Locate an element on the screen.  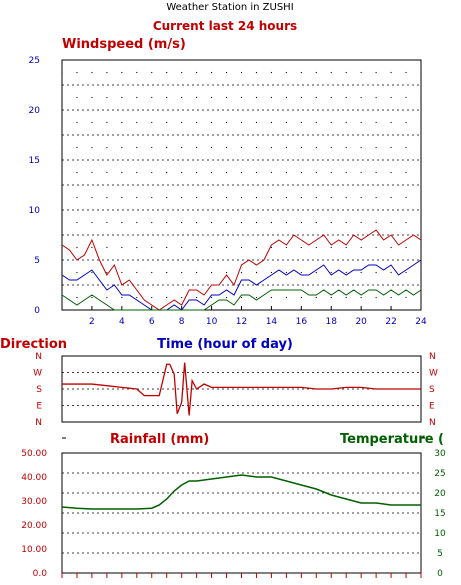
temperature-title: Temperature ( is located at coordinates (392, 439).